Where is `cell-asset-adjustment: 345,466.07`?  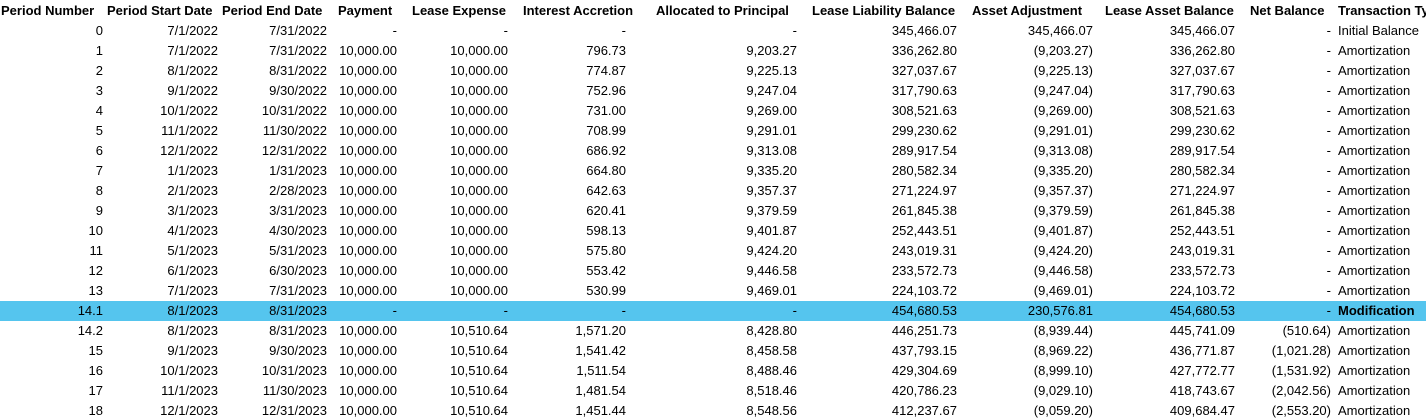
cell-asset-adjustment: 345,466.07 is located at coordinates (1060, 30).